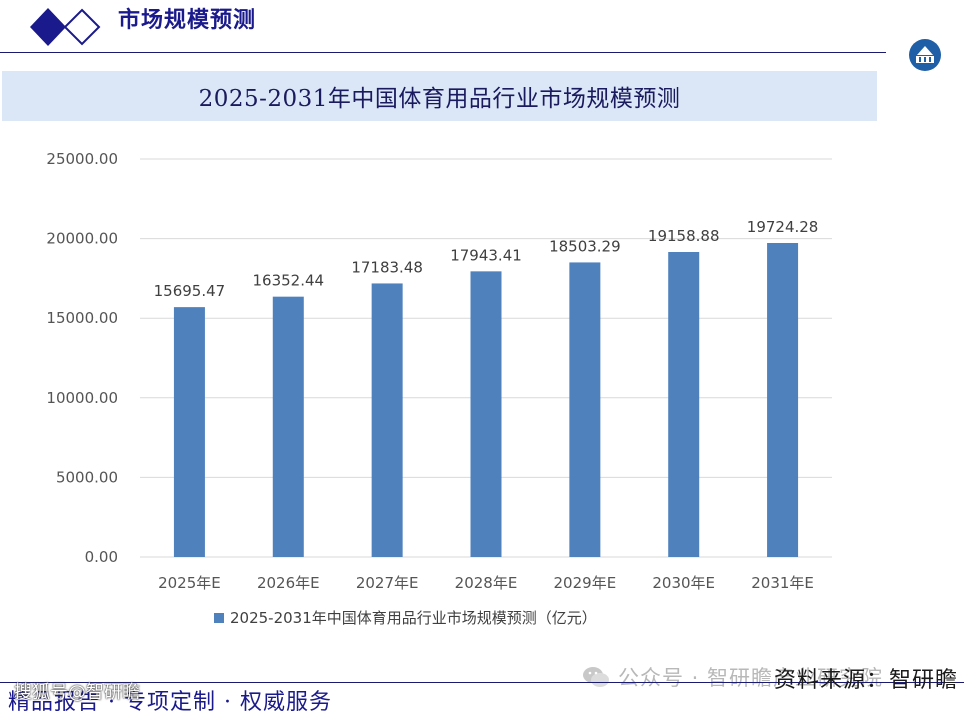 This screenshot has width=964, height=713. What do you see at coordinates (782, 583) in the screenshot?
I see `x-category-label: 2031年E` at bounding box center [782, 583].